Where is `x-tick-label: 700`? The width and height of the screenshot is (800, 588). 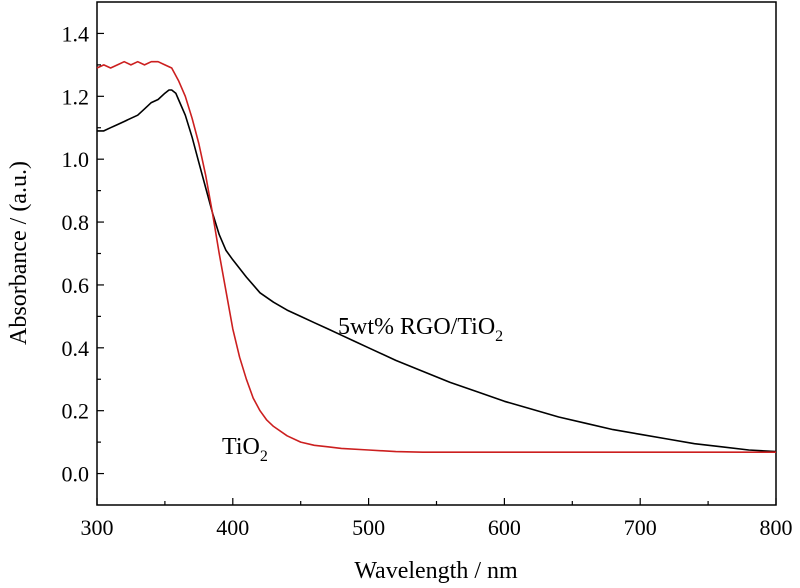
x-tick-label: 700 is located at coordinates (640, 527).